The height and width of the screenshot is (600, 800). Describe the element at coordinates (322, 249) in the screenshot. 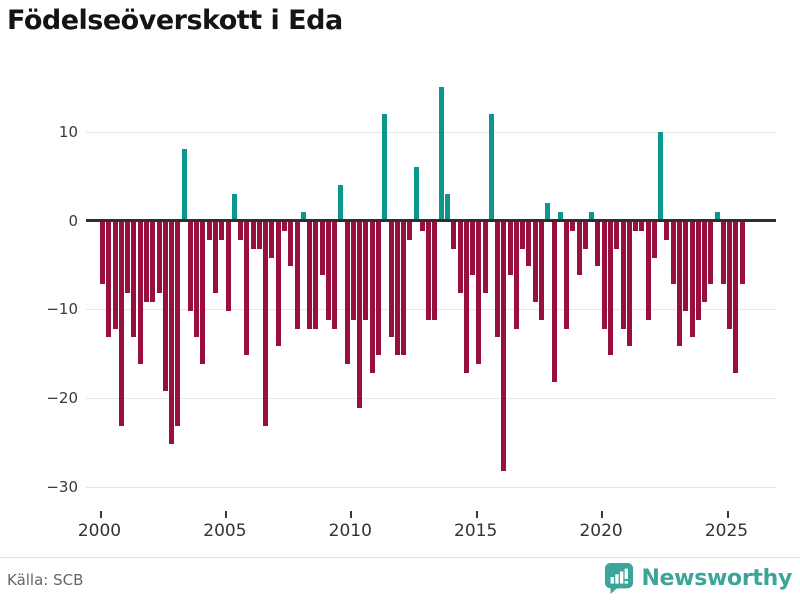

I see `bar-2008-Q4` at that location.